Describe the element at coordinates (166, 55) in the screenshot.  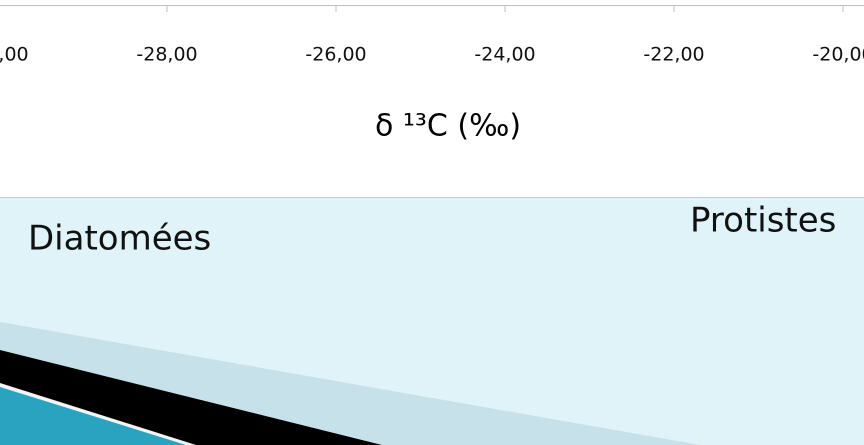
I see `x-tick-label: -28,00` at that location.